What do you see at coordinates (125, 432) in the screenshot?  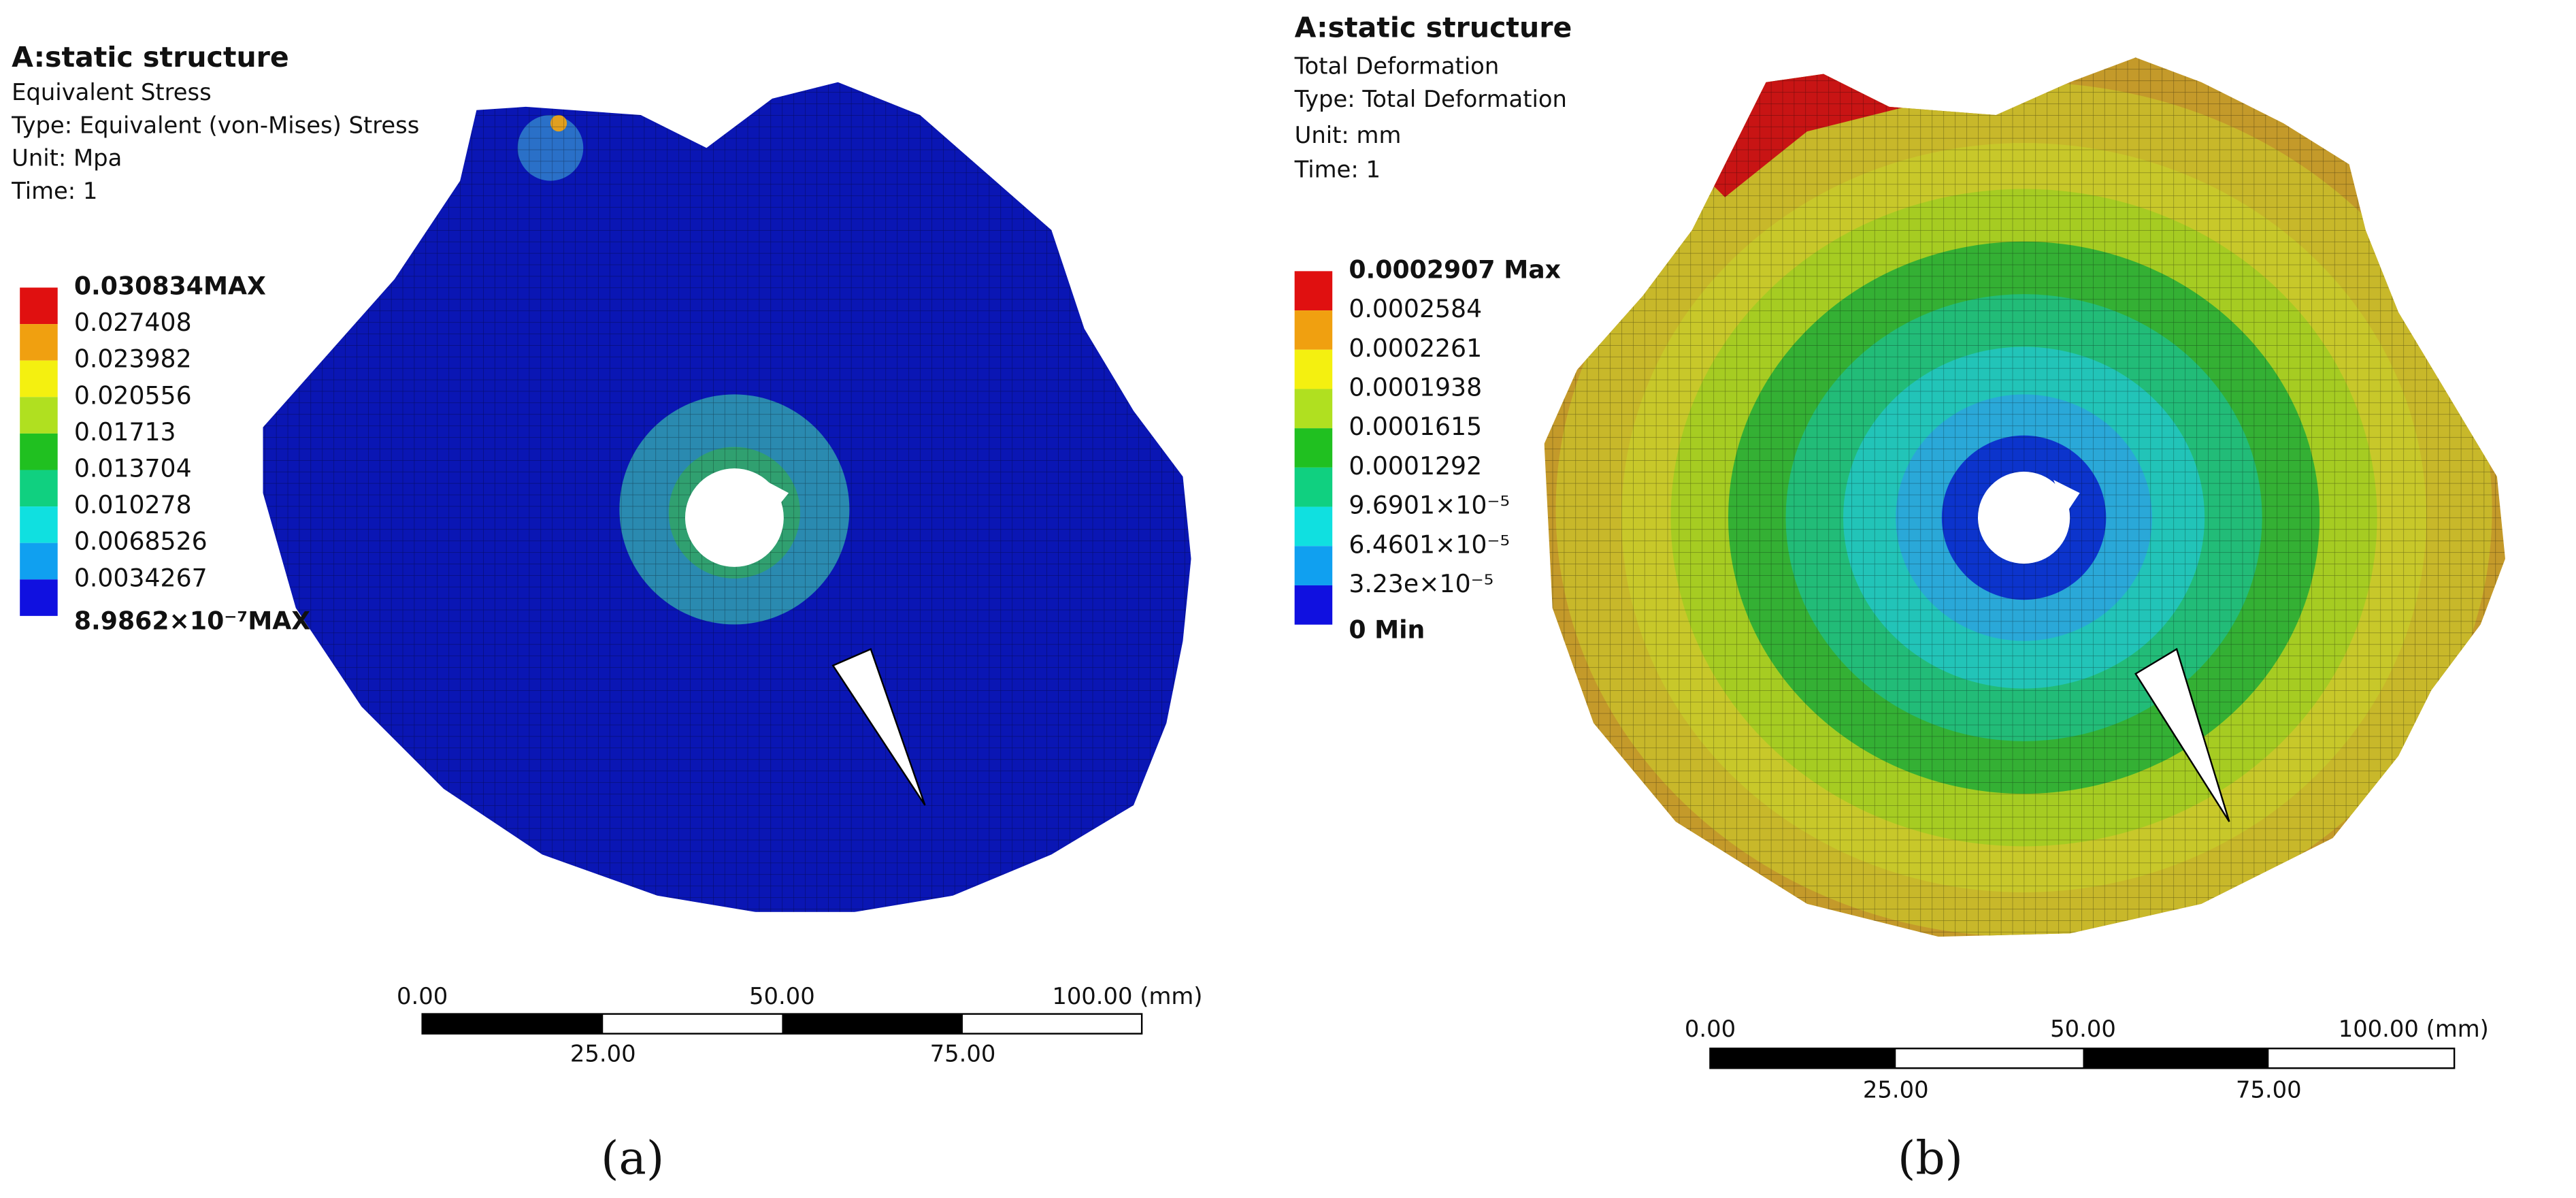 I see `legend-label: 0.01713` at bounding box center [125, 432].